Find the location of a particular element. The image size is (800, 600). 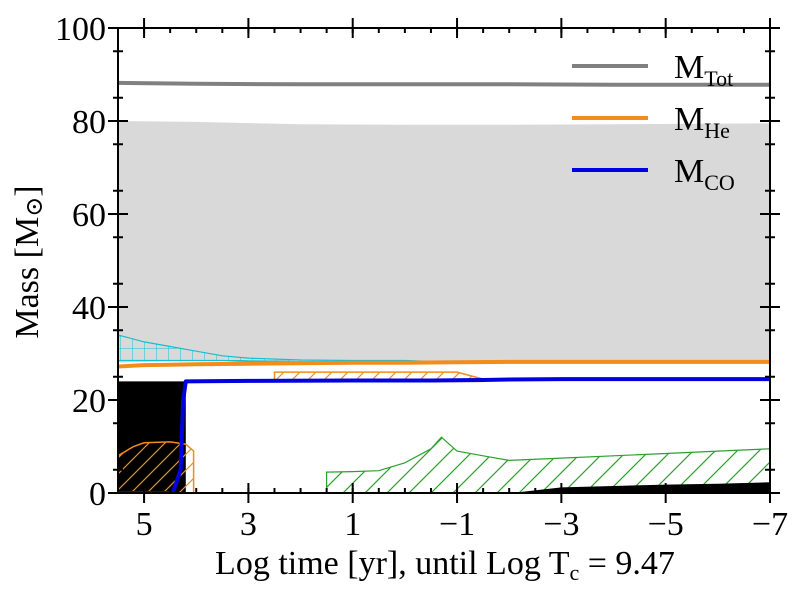

y-tick-label: 40 is located at coordinates (89, 308).